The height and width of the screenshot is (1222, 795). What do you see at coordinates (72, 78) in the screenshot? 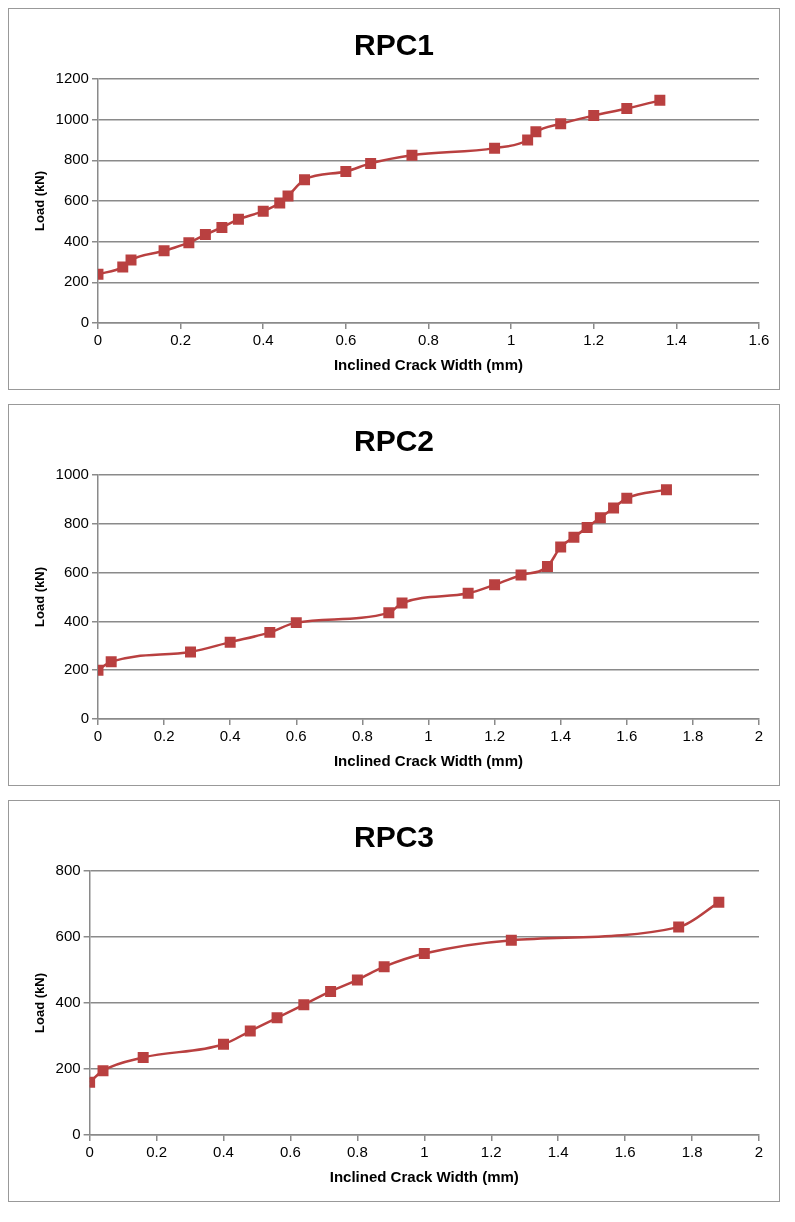
I see `y-tick-label: 1200` at bounding box center [72, 78].